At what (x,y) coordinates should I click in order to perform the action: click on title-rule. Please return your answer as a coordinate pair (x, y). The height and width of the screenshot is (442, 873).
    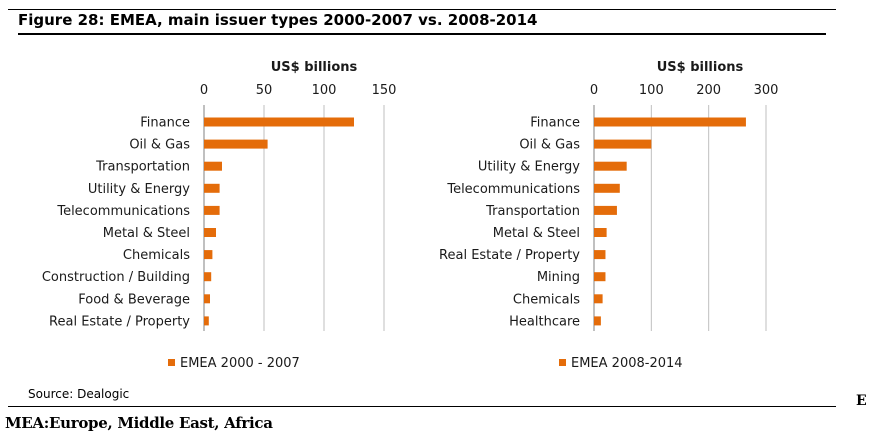
    Looking at the image, I should click on (422, 34).